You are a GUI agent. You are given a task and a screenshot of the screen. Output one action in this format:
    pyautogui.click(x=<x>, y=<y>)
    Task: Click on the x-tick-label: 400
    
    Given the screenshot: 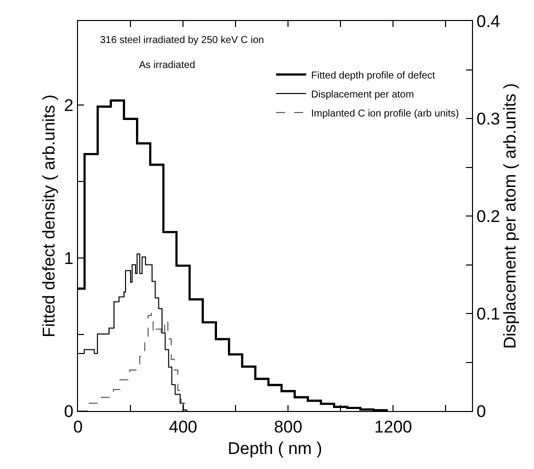 What is the action you would take?
    pyautogui.click(x=183, y=427)
    